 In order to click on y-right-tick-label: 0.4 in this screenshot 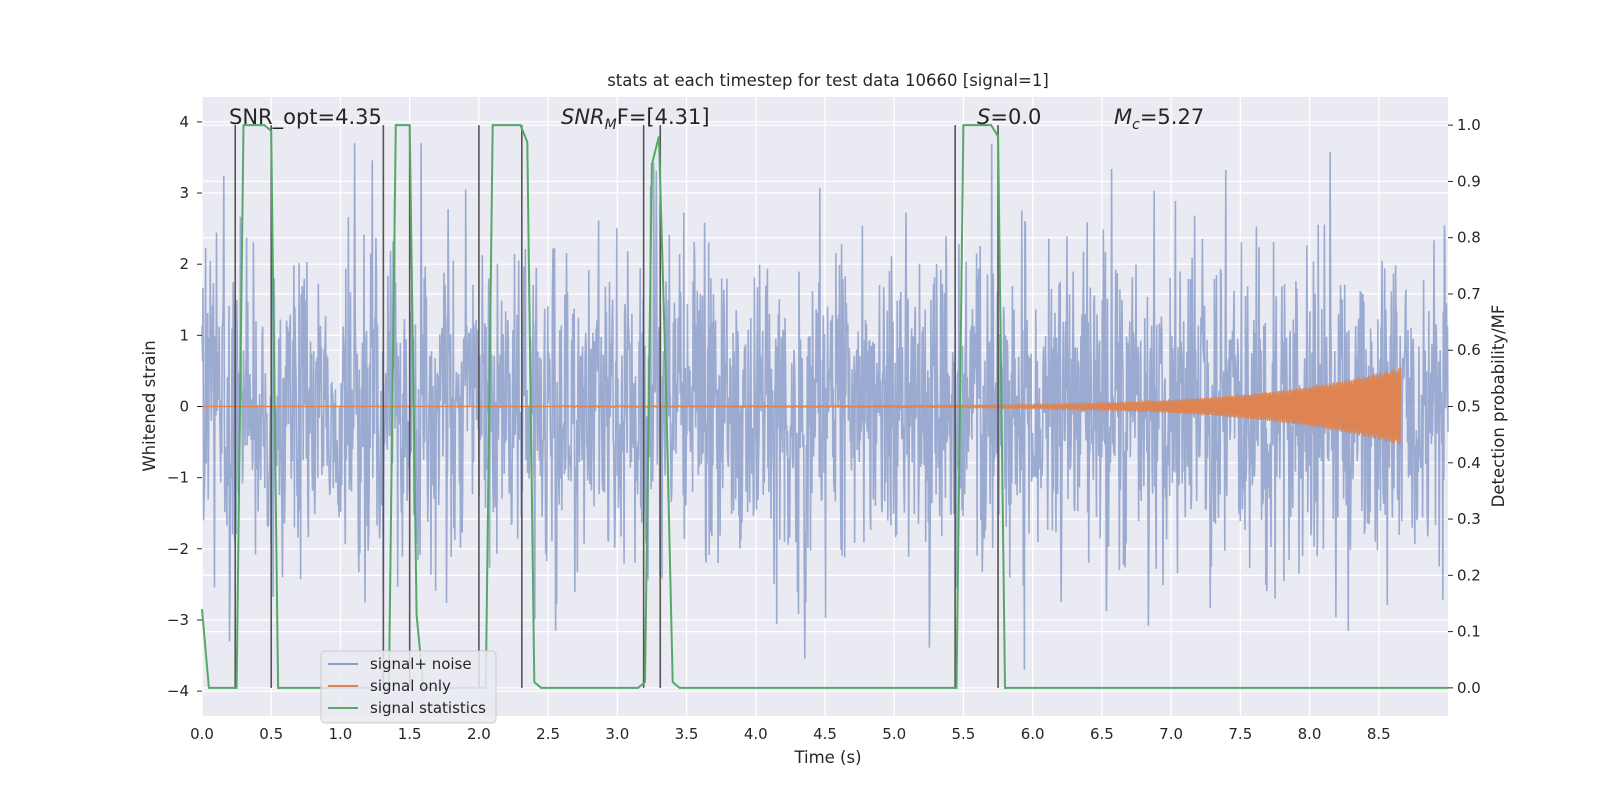, I will do `click(1469, 463)`.